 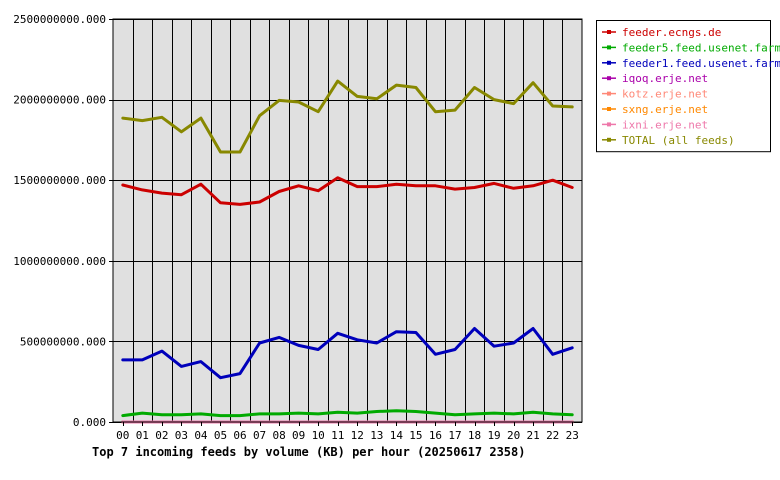 What do you see at coordinates (701, 47) in the screenshot?
I see `legend-label: feeder5.feed.usenet.farm` at bounding box center [701, 47].